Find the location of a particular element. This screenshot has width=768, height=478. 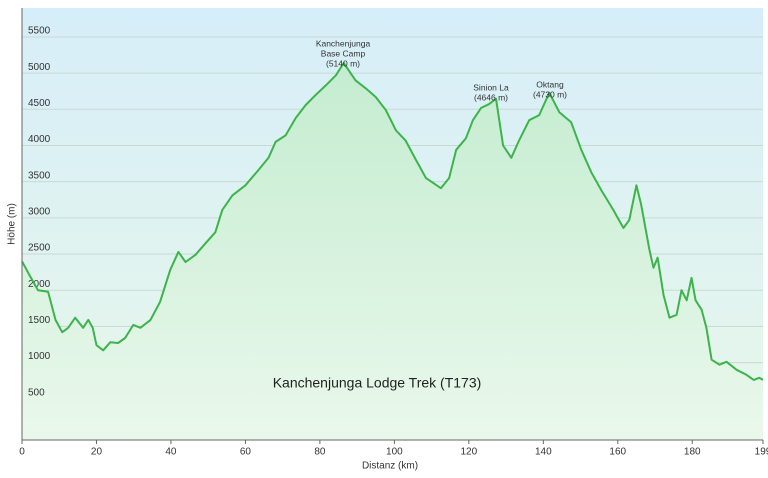

y-tick-label: 1000 is located at coordinates (39, 356).